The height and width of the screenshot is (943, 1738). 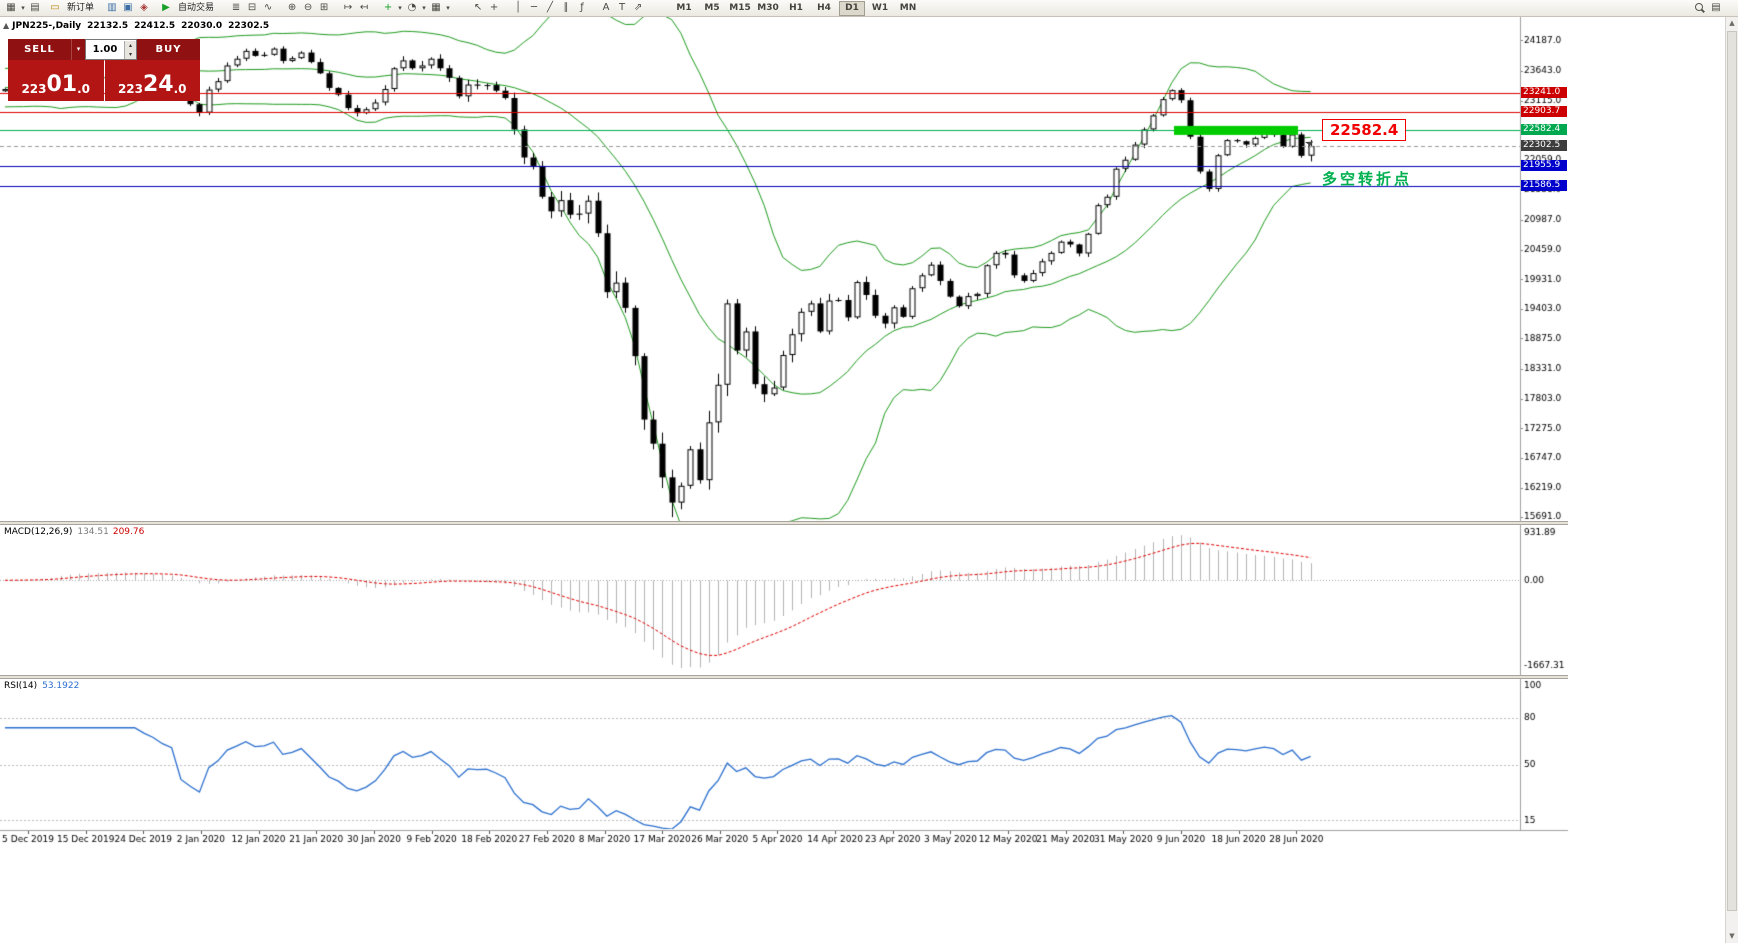 What do you see at coordinates (494, 7) in the screenshot?
I see `crosshair-tool-button: +` at bounding box center [494, 7].